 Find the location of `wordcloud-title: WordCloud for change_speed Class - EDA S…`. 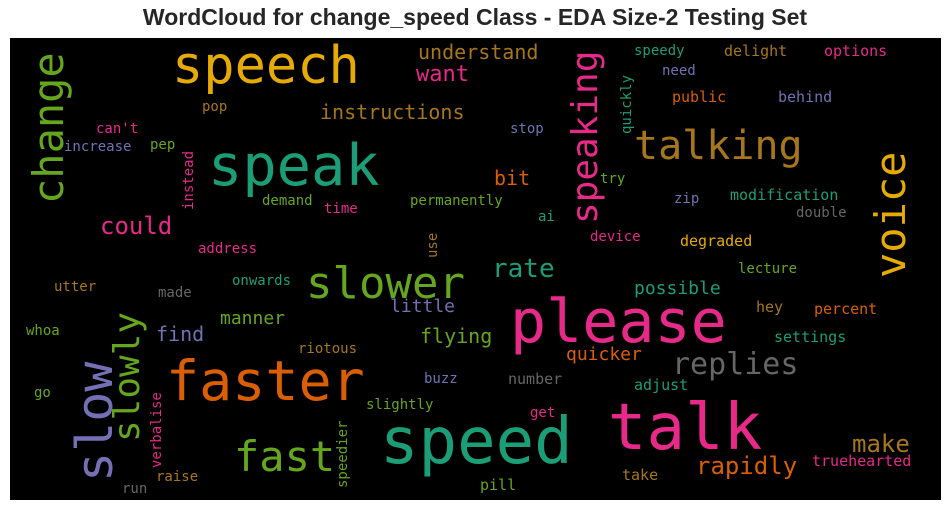

wordcloud-title: WordCloud for change_speed Class - EDA S… is located at coordinates (475, 17).